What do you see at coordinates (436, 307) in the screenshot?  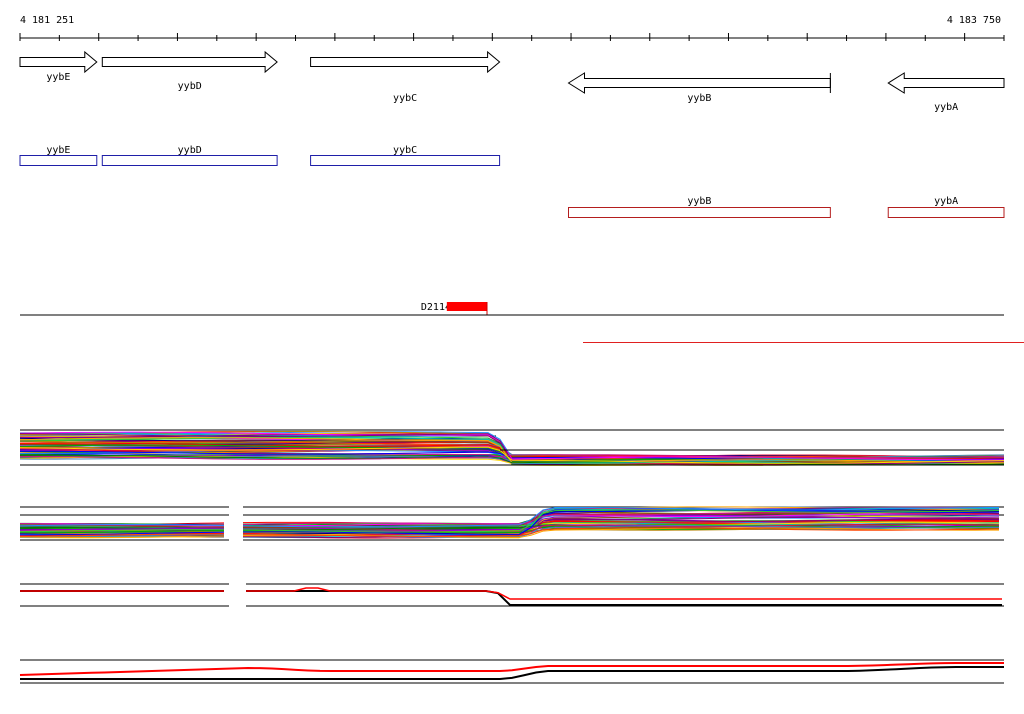 I see `feature-label: D2114` at bounding box center [436, 307].